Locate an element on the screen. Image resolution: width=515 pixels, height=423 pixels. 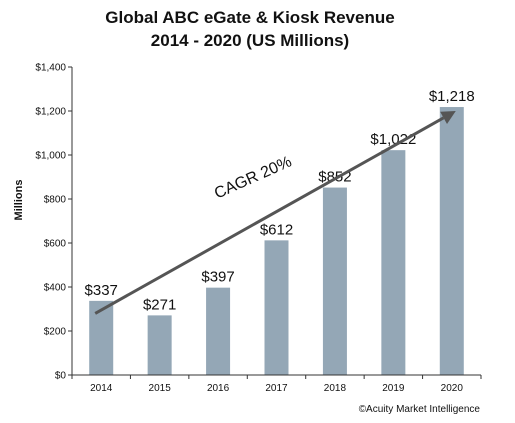
y-tick-label: $1,400 is located at coordinates (50, 68).